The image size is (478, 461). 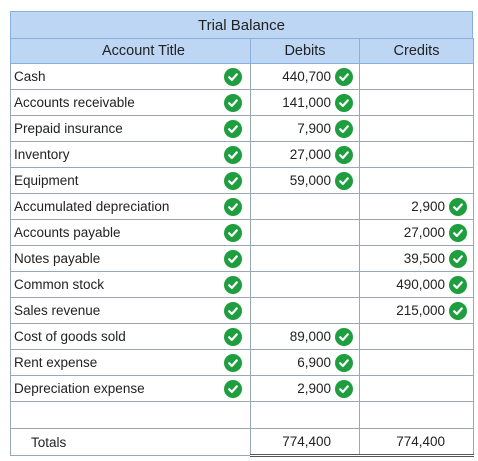 I want to click on credit-value: 27,000, so click(x=424, y=232).